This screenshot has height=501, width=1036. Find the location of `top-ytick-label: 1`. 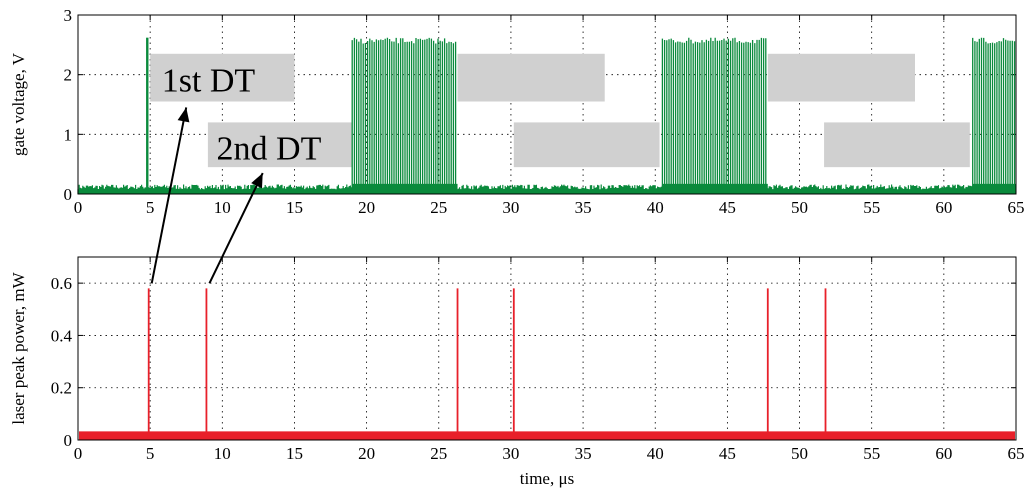

top-ytick-label: 1 is located at coordinates (68, 134).